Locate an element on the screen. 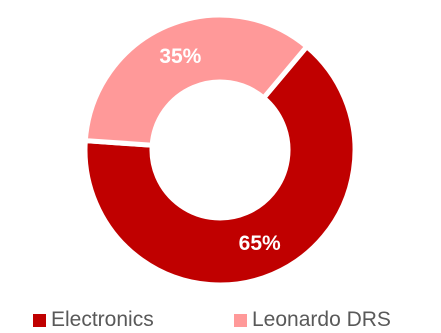 This screenshot has height=333, width=441. legend-label-leonardo-drs: Leonardo DRS is located at coordinates (321, 319).